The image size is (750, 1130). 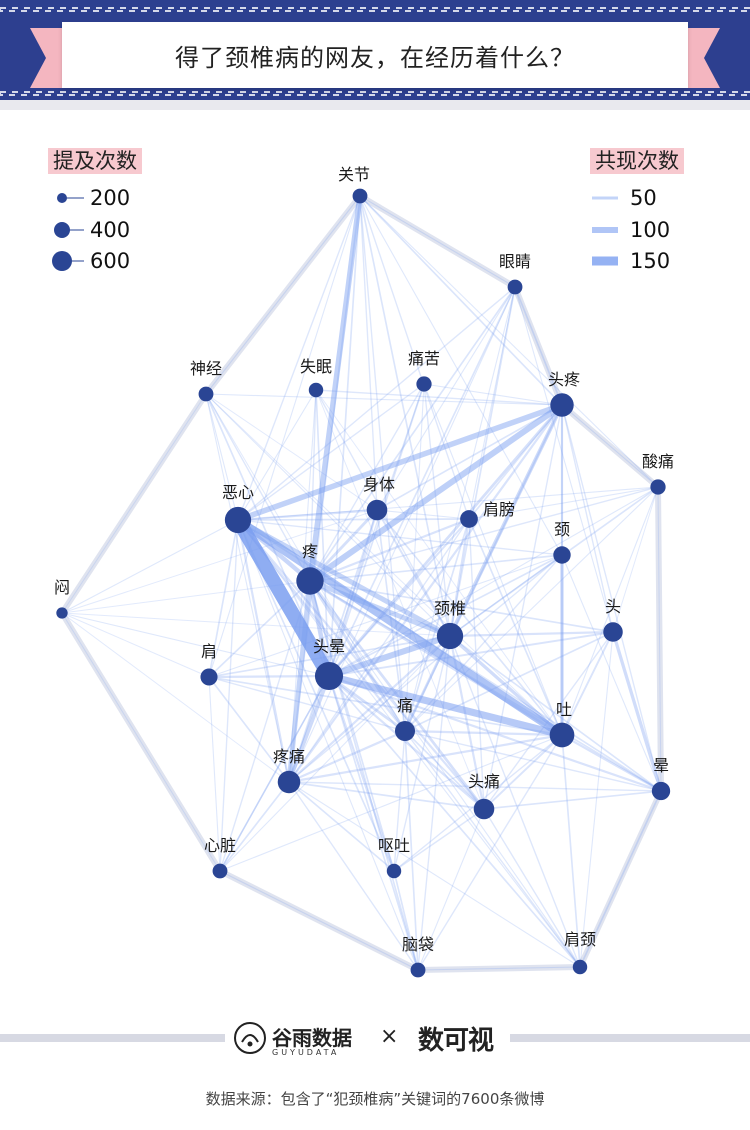 What do you see at coordinates (587, 683) in the screenshot?
I see `edge-头-吐` at bounding box center [587, 683].